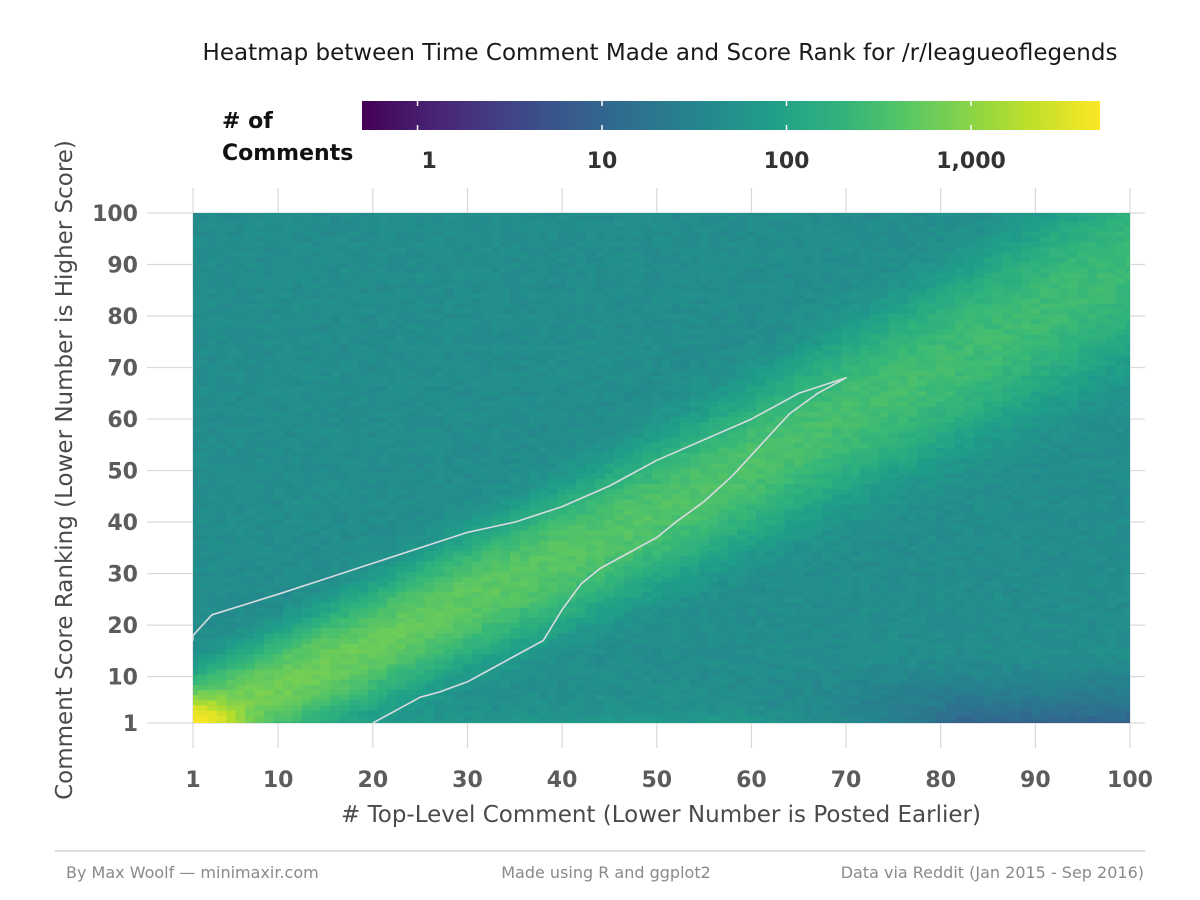 The image size is (1200, 900). Describe the element at coordinates (731, 115) in the screenshot. I see `colorbar` at that location.